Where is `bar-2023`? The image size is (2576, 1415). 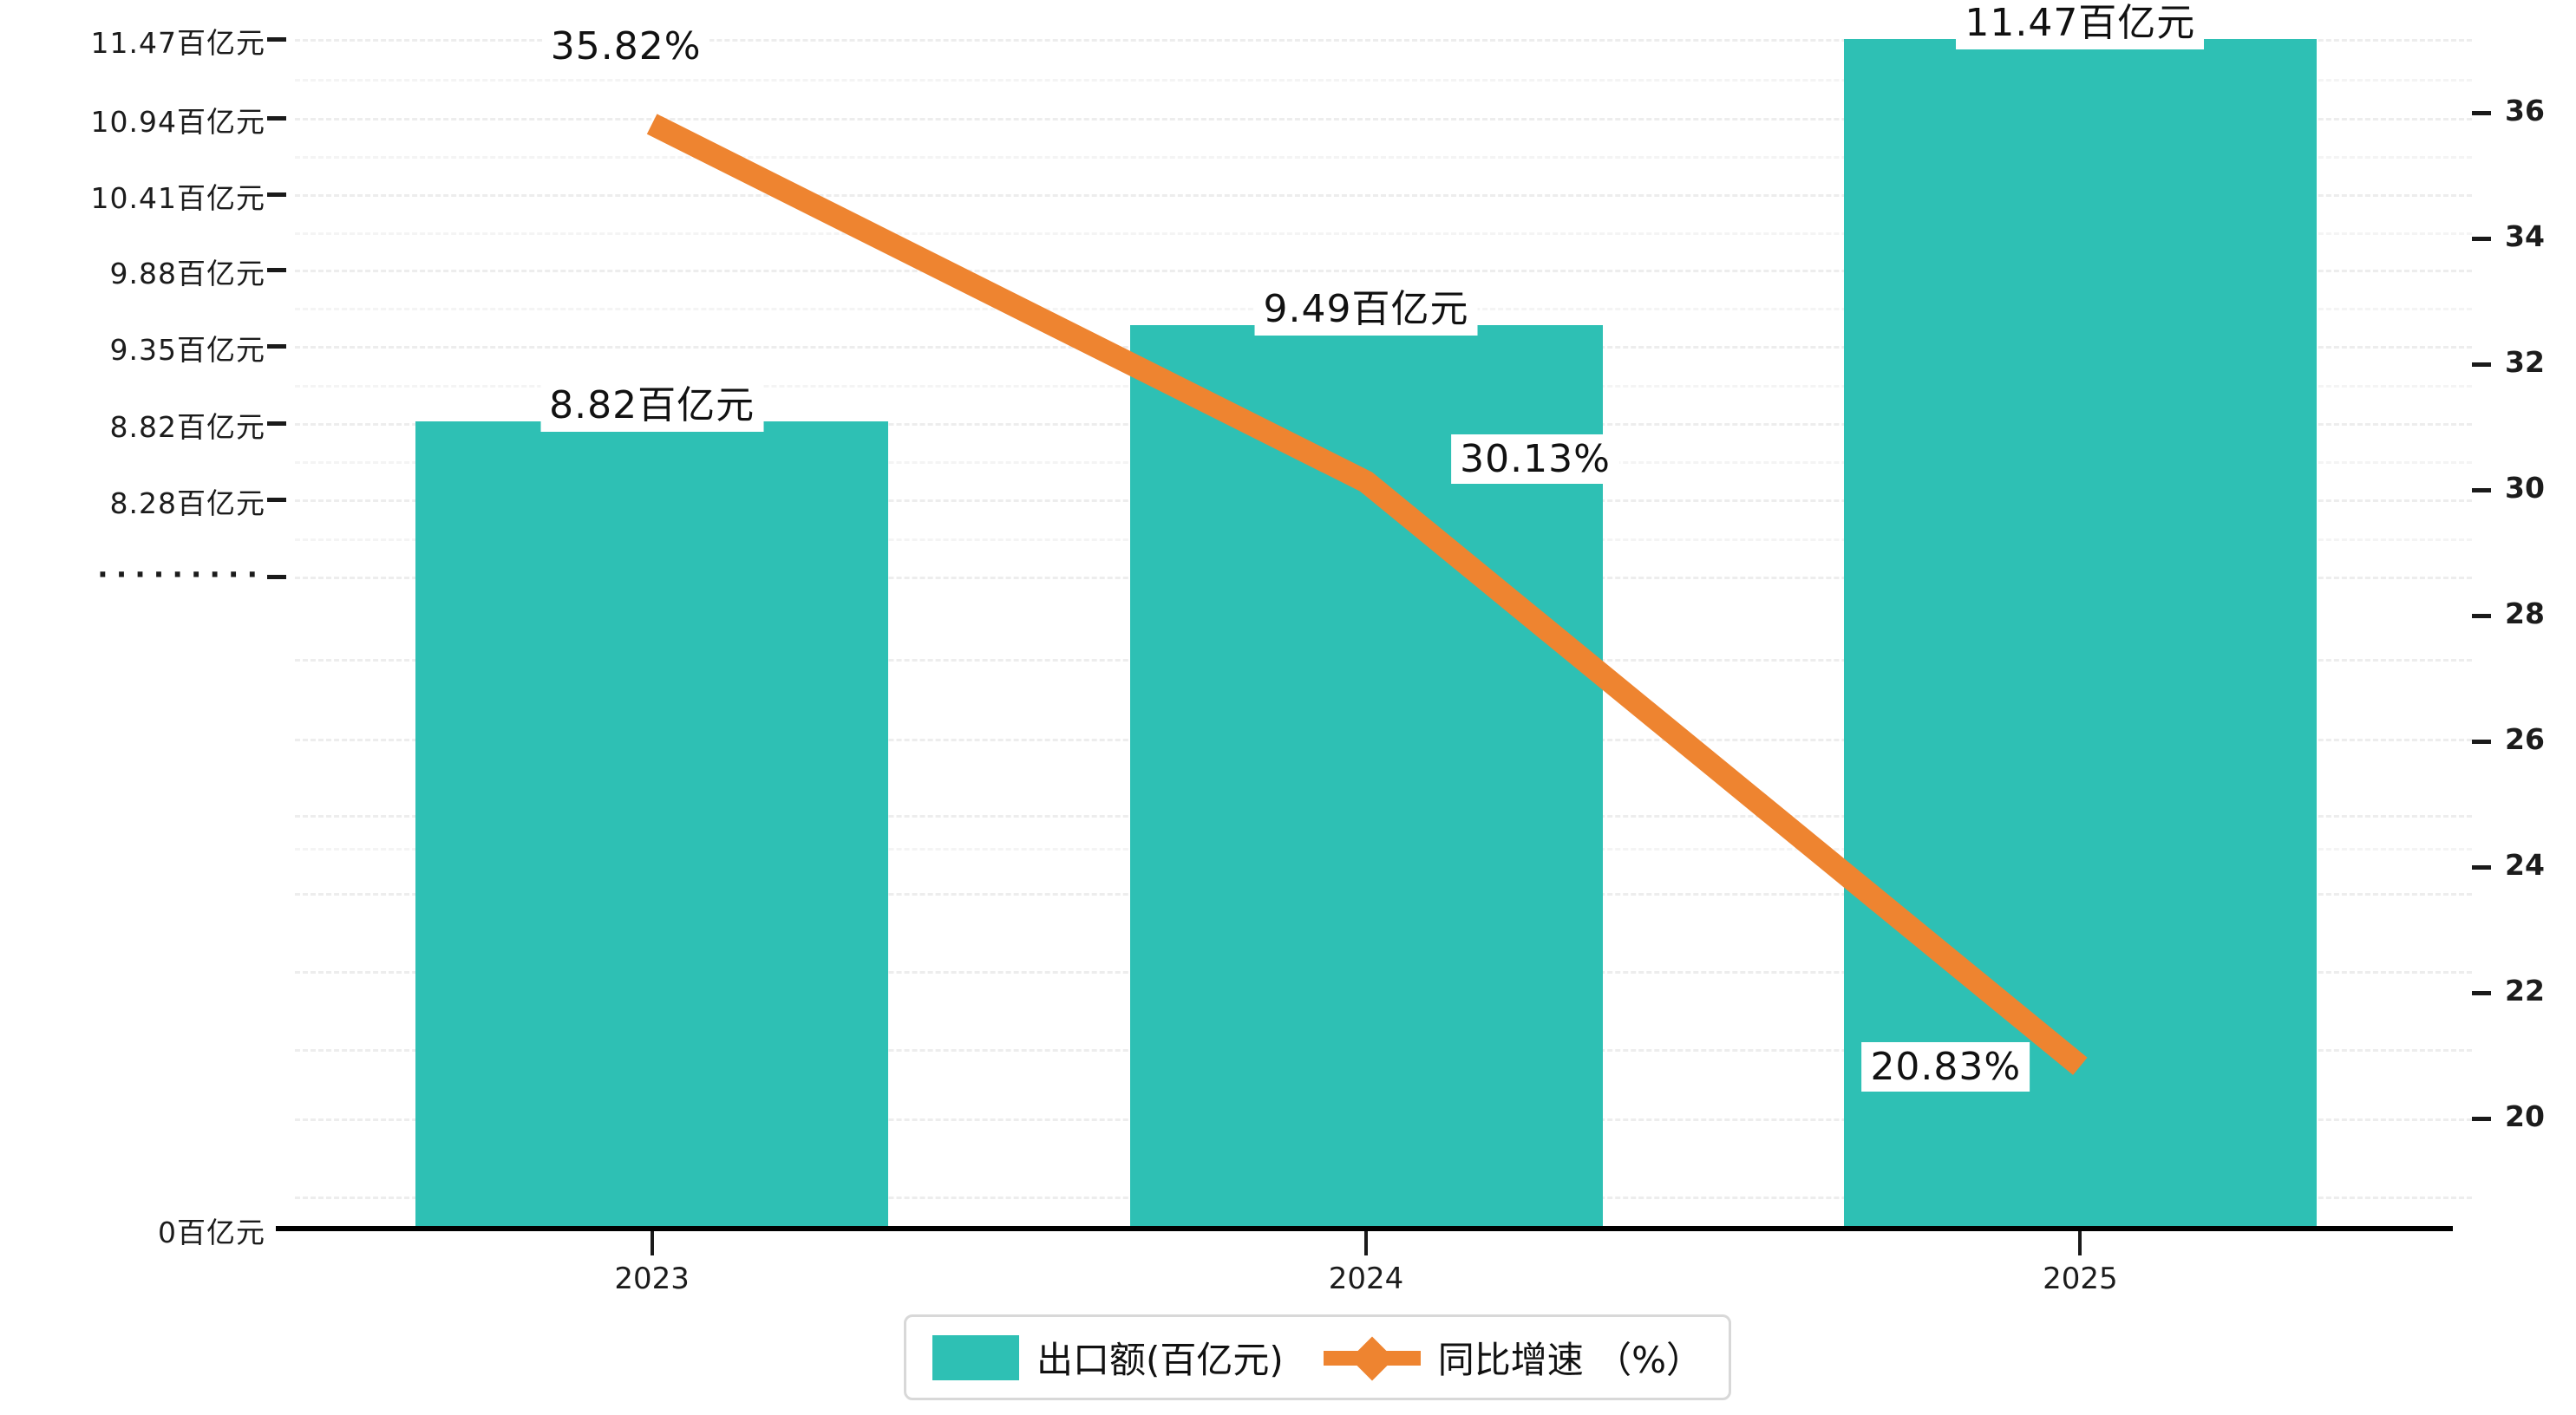 bar-2023 is located at coordinates (652, 825).